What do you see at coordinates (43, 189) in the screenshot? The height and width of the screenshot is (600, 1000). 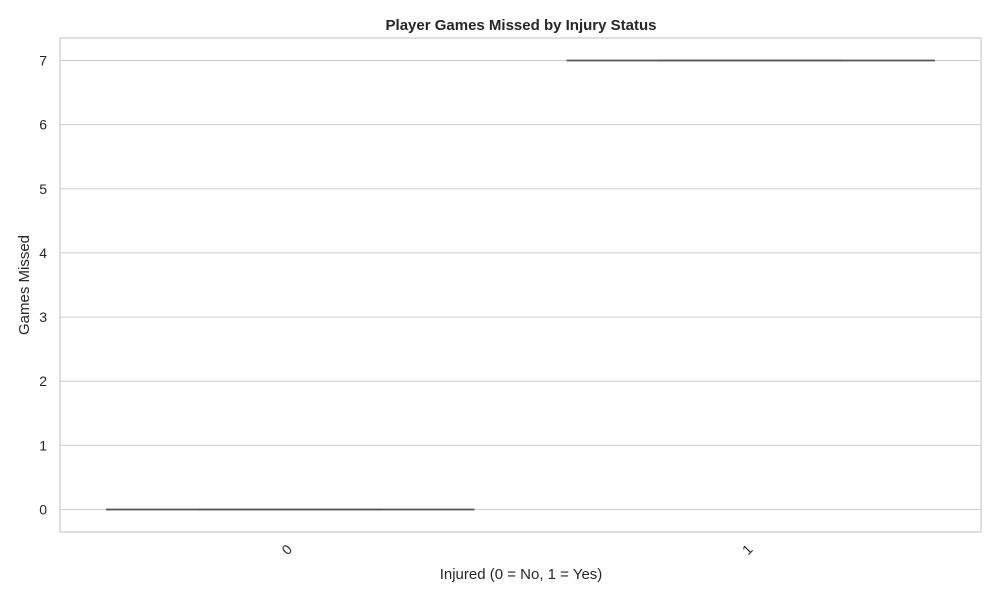 I see `y-tick-label: 5` at bounding box center [43, 189].